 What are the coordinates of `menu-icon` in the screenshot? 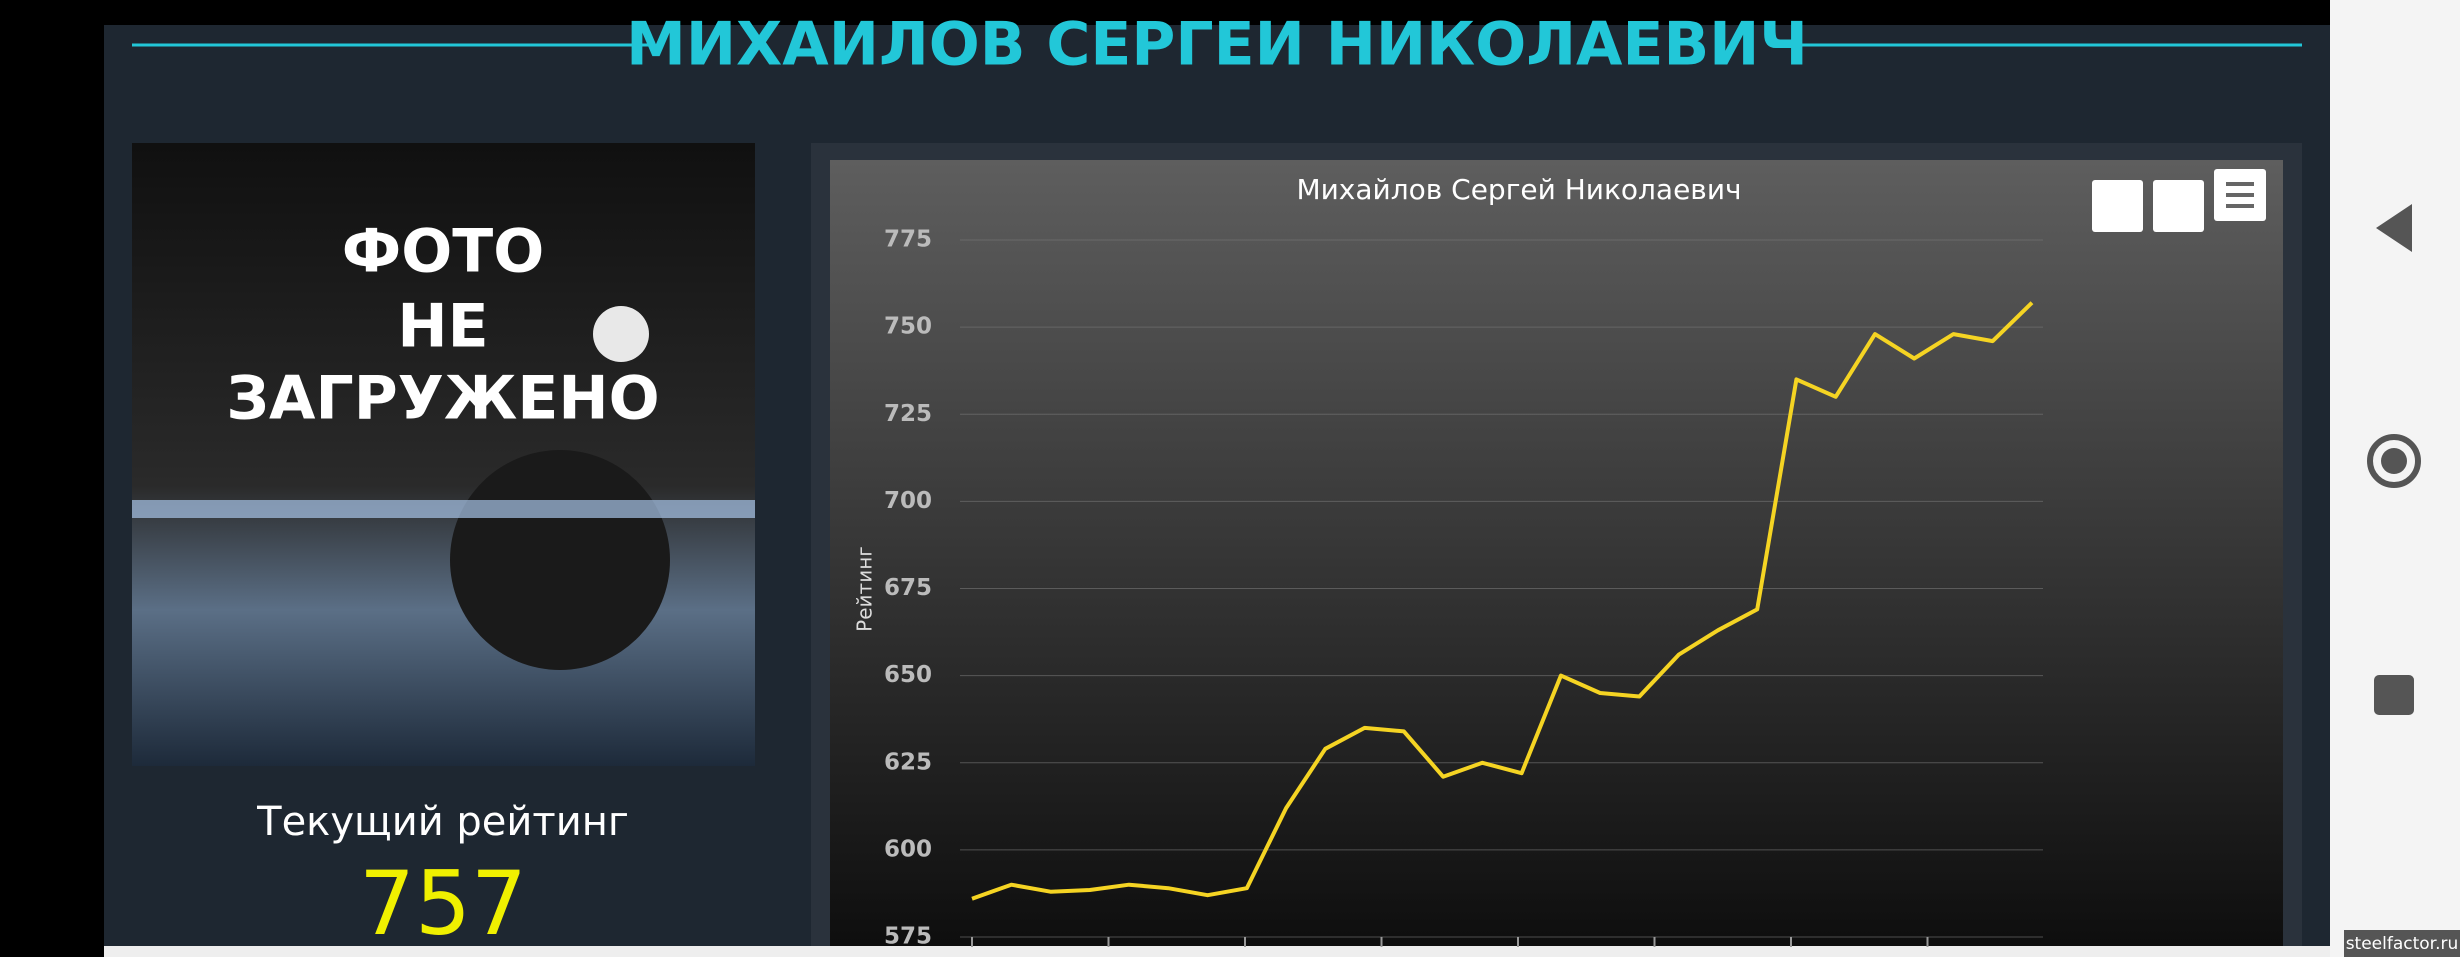 It's located at (2240, 195).